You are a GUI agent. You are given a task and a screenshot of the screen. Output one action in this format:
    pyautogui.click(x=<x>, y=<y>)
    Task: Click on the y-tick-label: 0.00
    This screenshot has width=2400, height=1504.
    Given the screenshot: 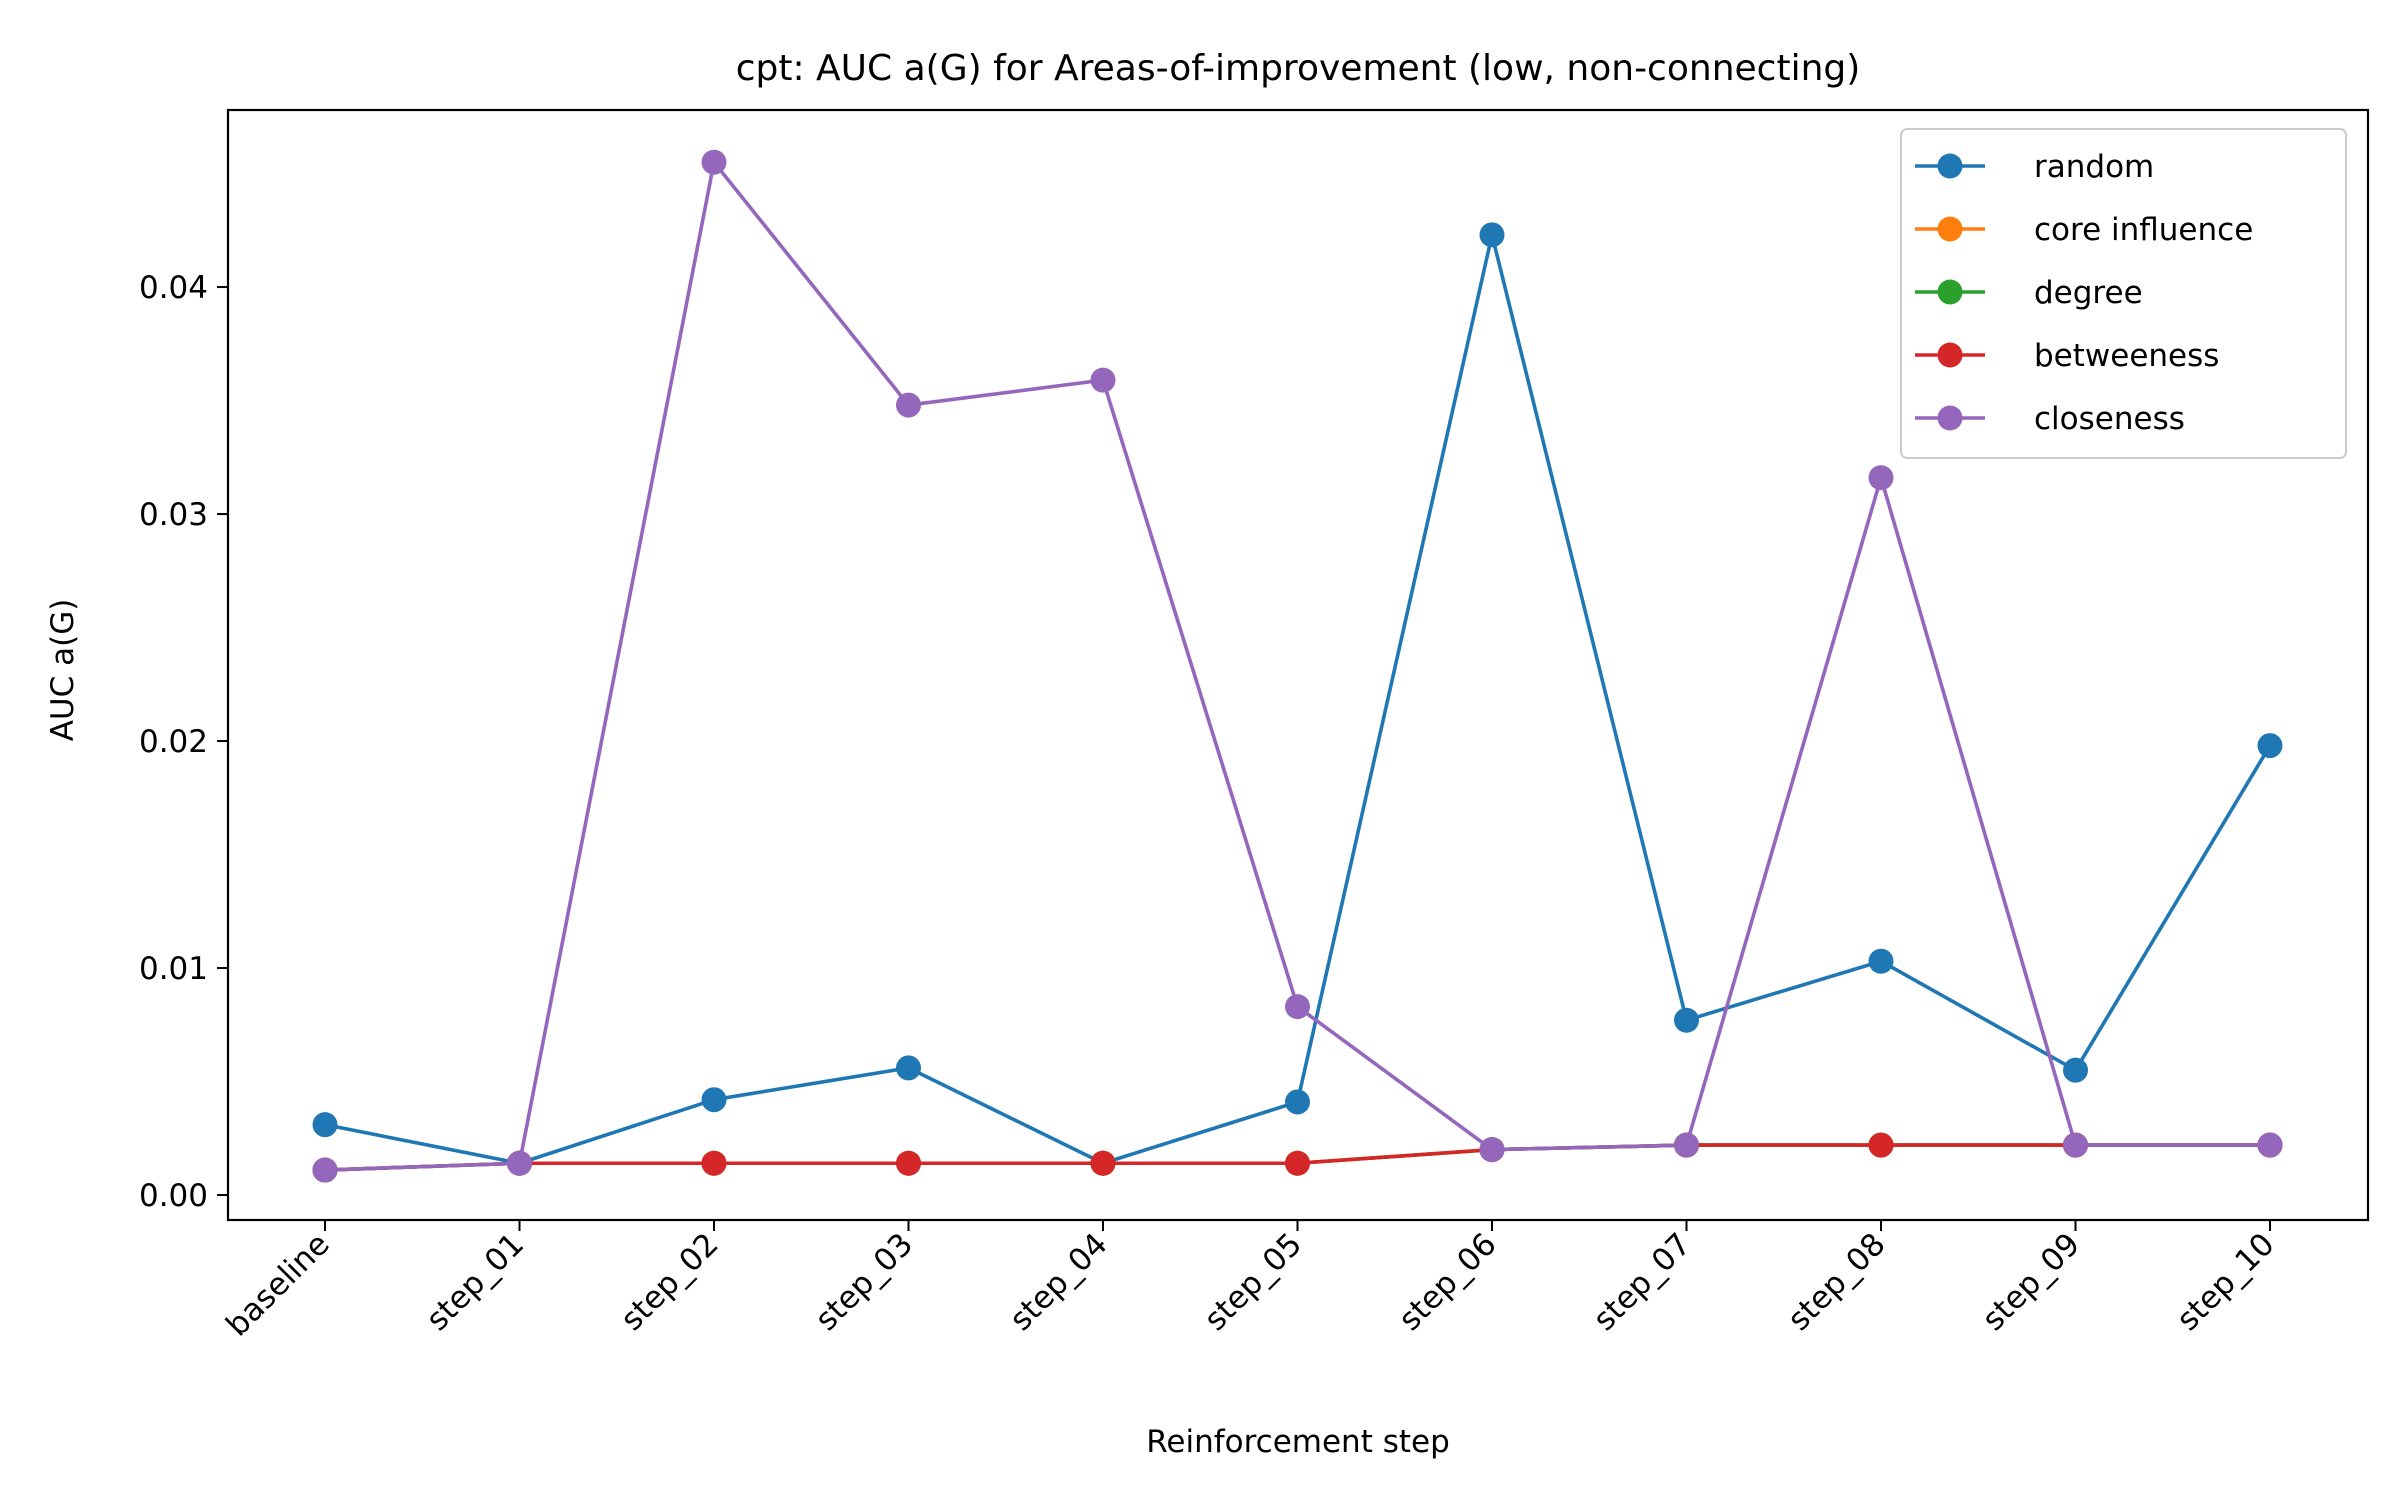 What is the action you would take?
    pyautogui.click(x=173, y=1196)
    